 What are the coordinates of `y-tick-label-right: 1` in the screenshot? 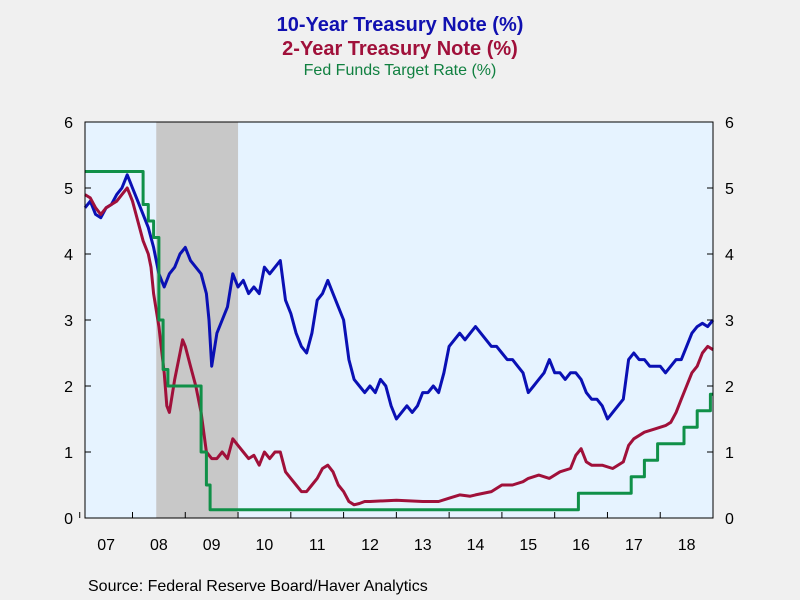 It's located at (729, 453).